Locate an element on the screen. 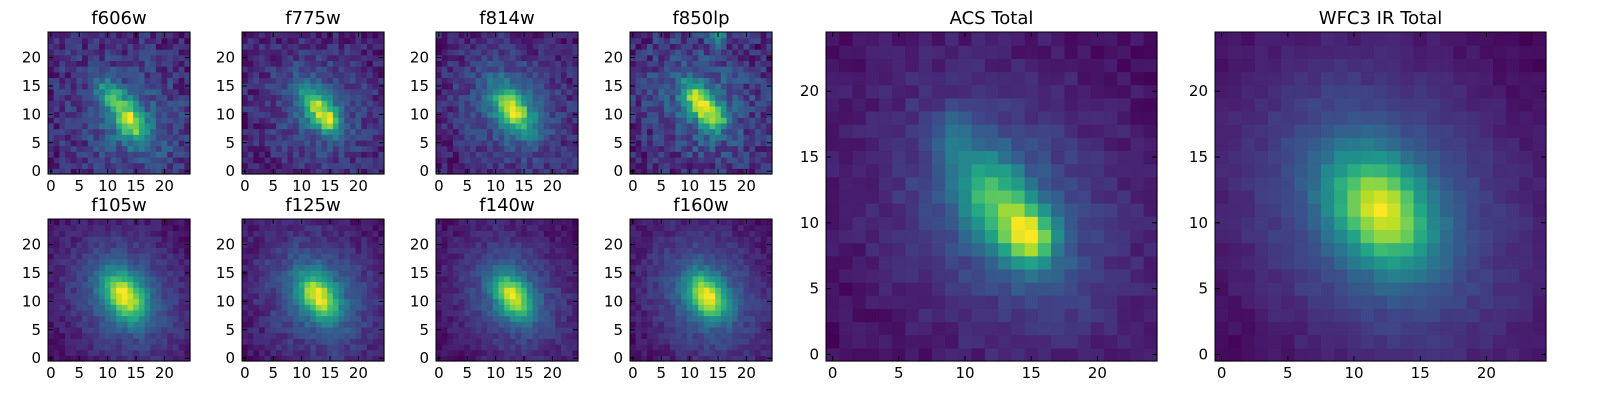 The width and height of the screenshot is (1600, 400). x-tick-label: 10 is located at coordinates (107, 186).